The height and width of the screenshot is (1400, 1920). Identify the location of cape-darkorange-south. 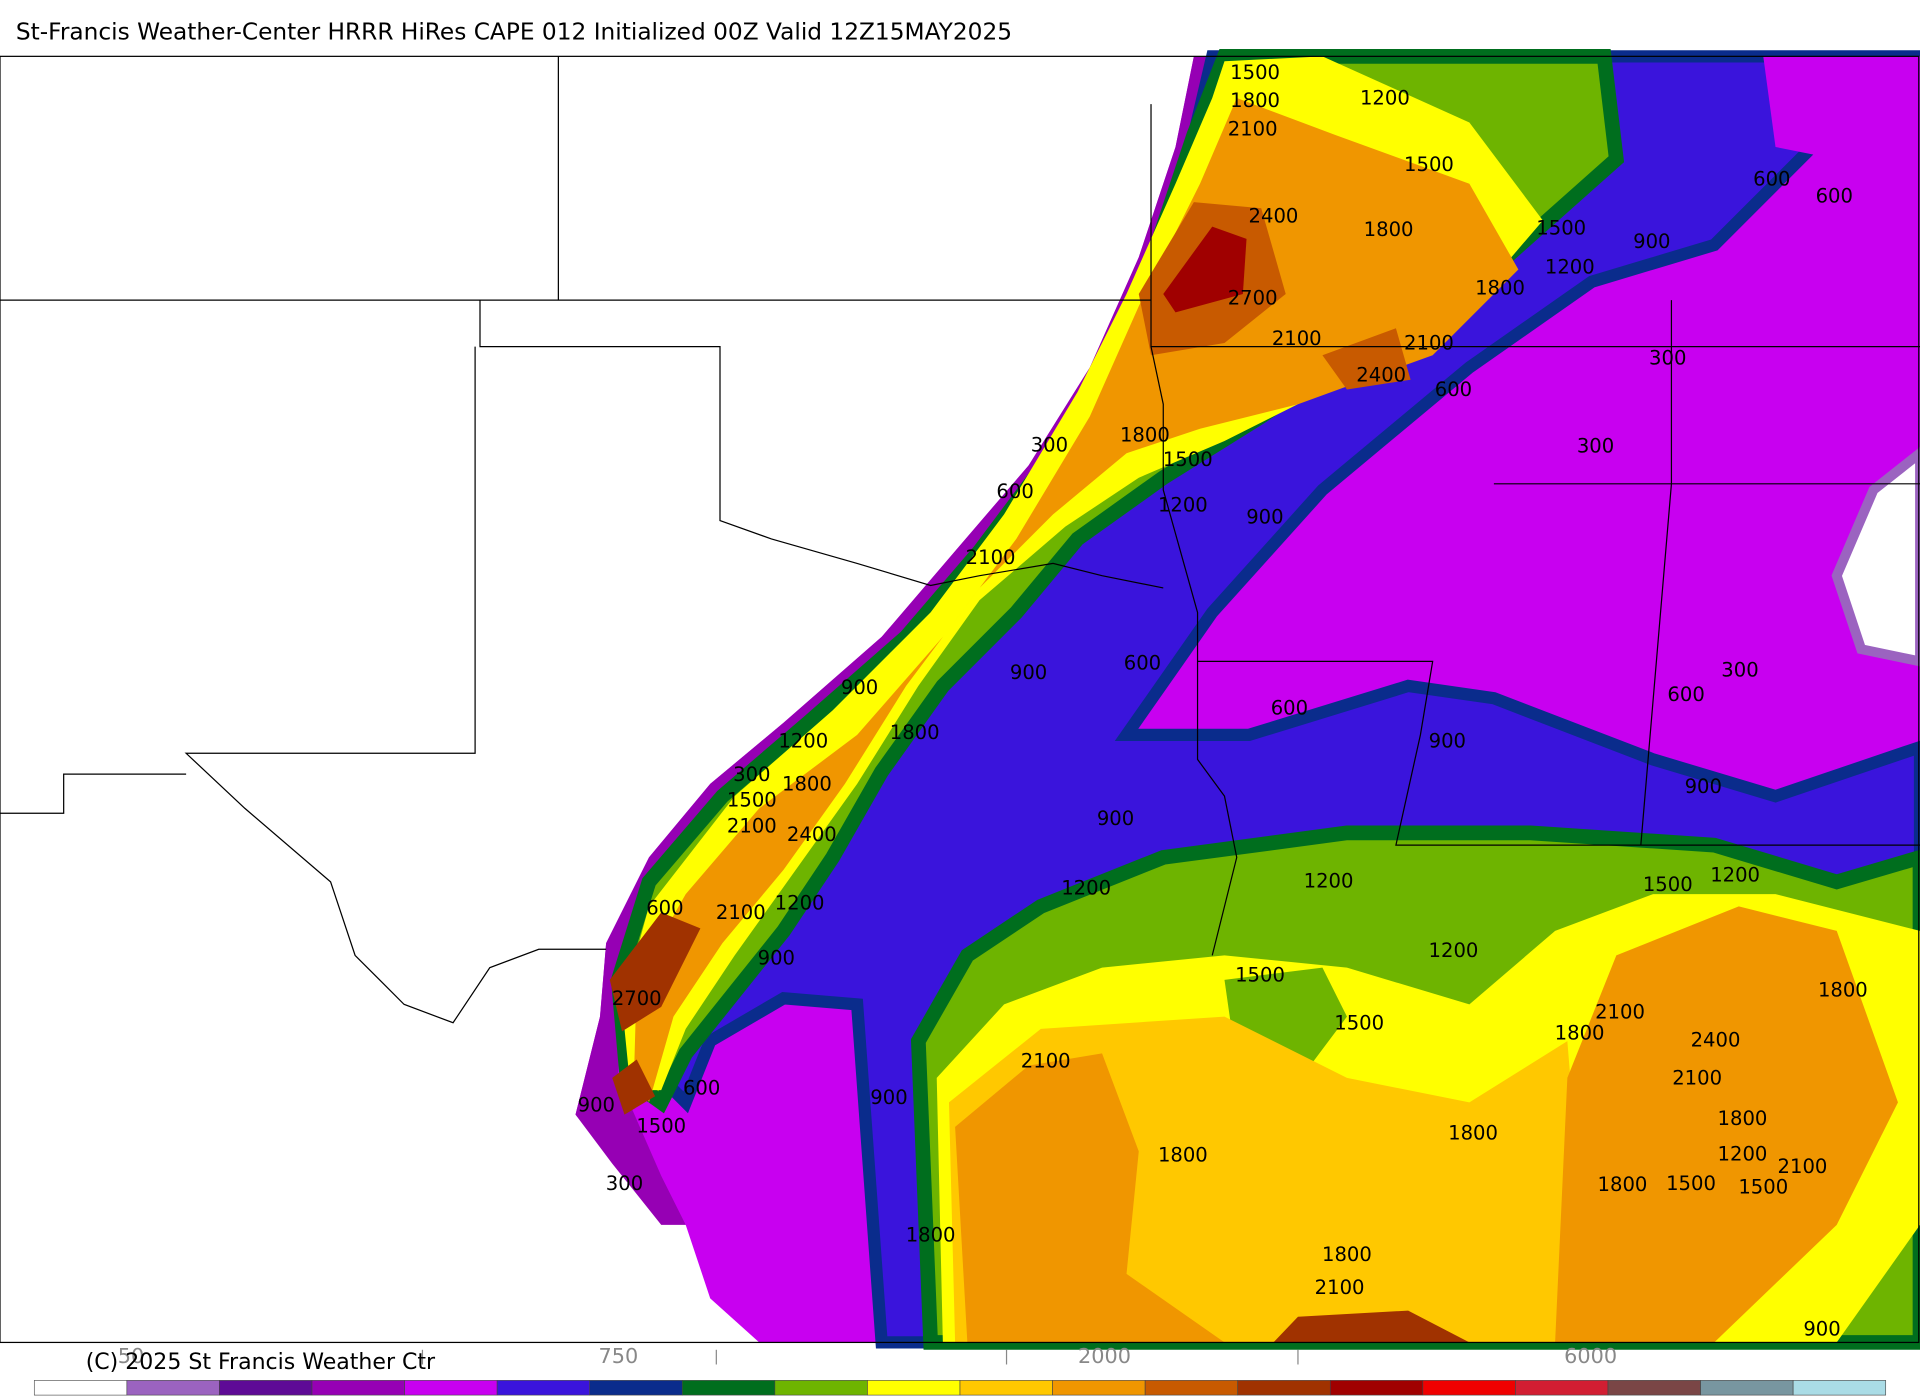
(1371, 1326).